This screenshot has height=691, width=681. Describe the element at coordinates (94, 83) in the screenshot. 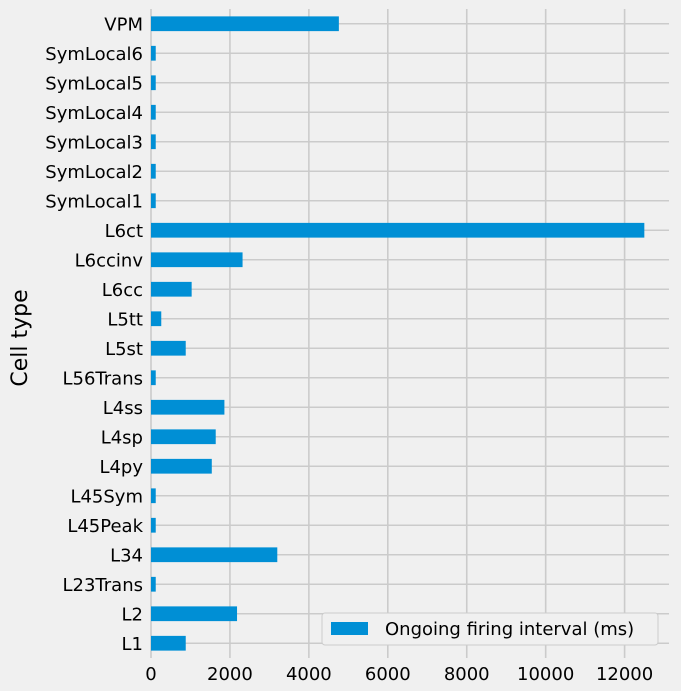

I see `y-tick-label: SymLocal5` at that location.